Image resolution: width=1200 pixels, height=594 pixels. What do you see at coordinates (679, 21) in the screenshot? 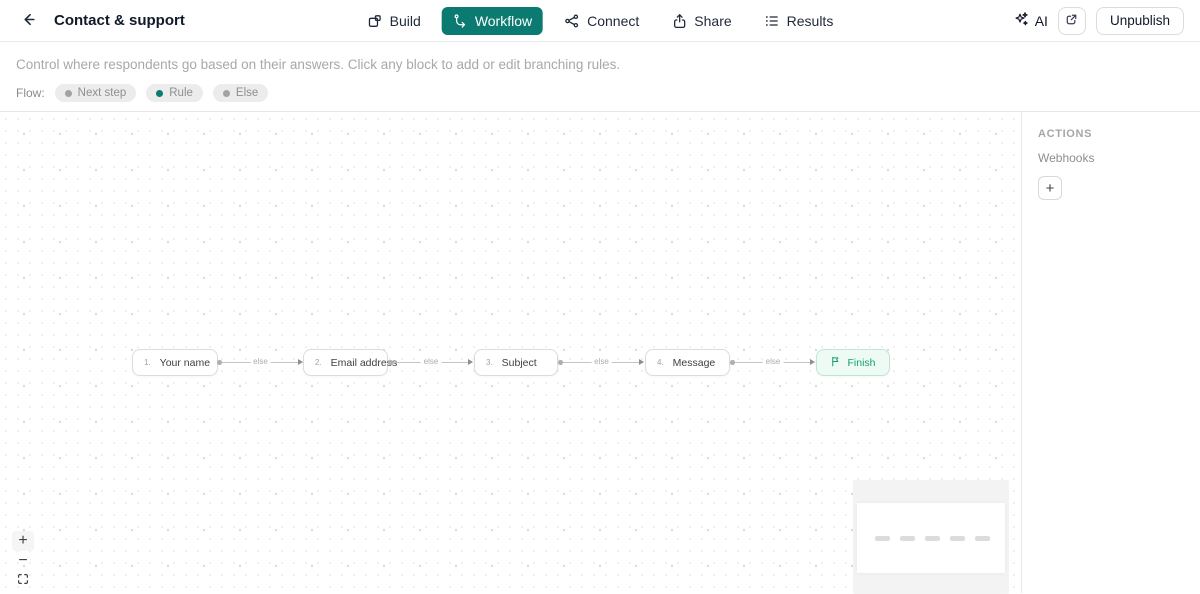
I see `share-icon` at bounding box center [679, 21].